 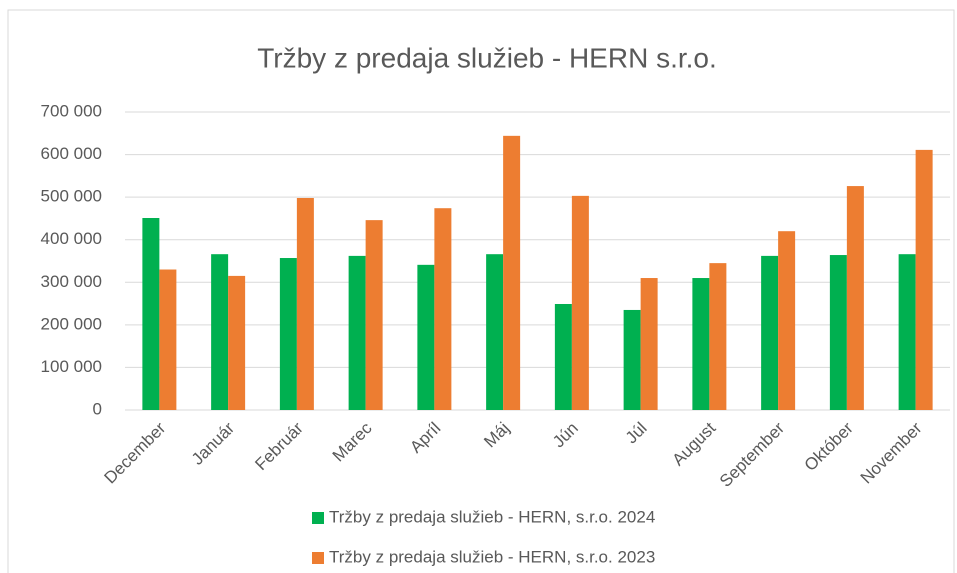 What do you see at coordinates (71, 110) in the screenshot?
I see `y-tick-label: 700 000` at bounding box center [71, 110].